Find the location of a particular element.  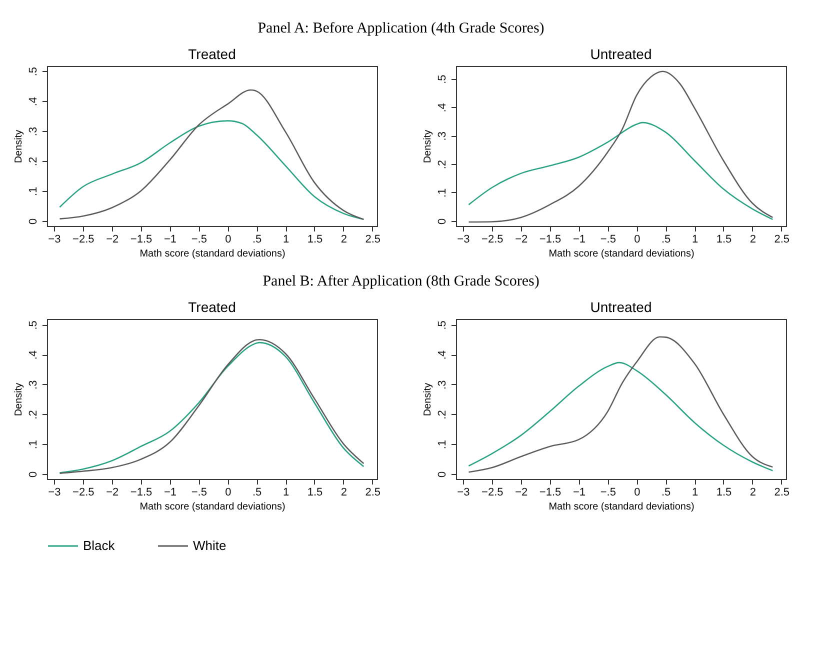

text: Panel B: After Application (8th Grade Scores) is located at coordinates (401, 282).